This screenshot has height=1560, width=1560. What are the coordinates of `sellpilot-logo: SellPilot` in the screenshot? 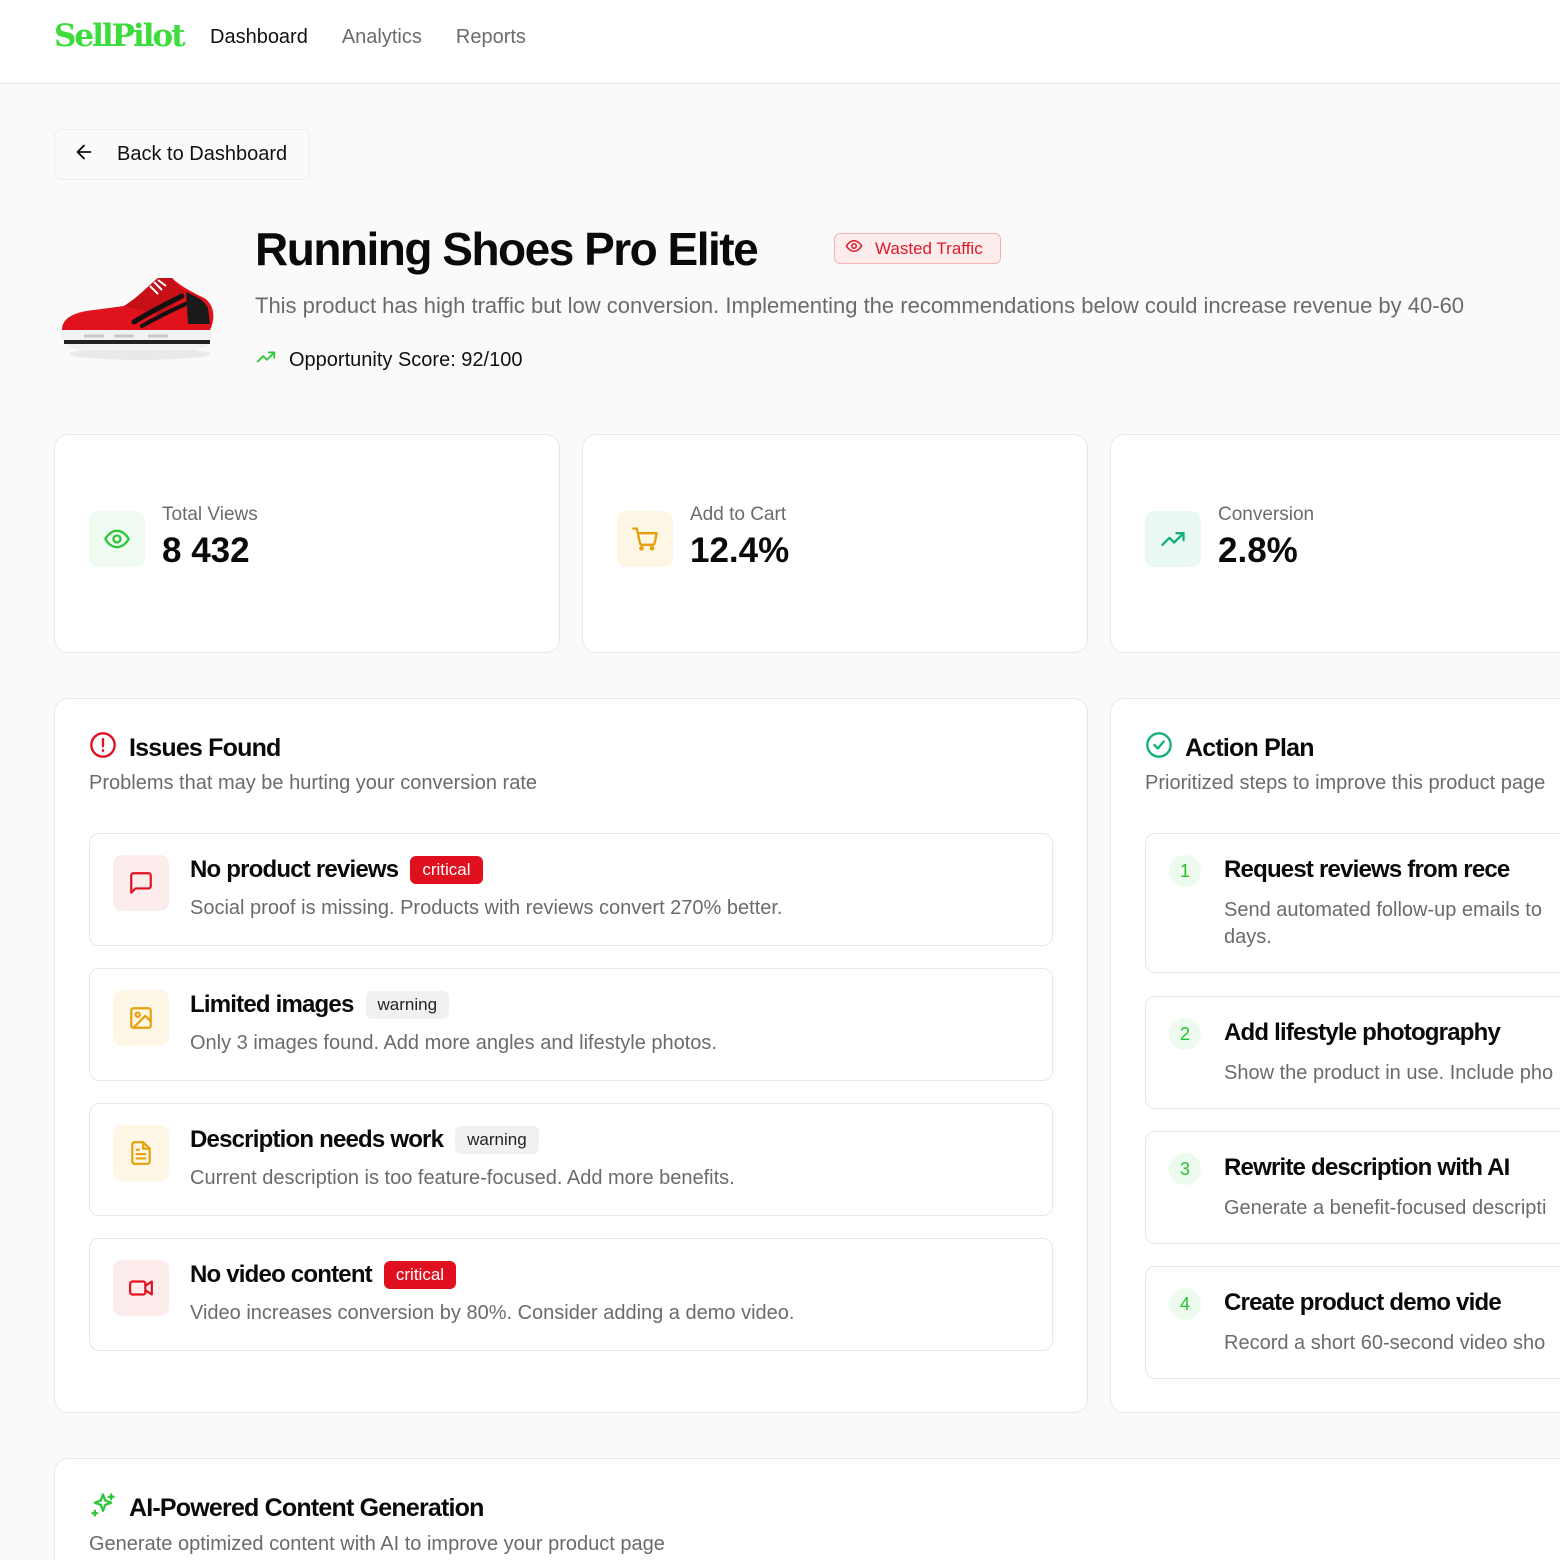 It's located at (120, 36).